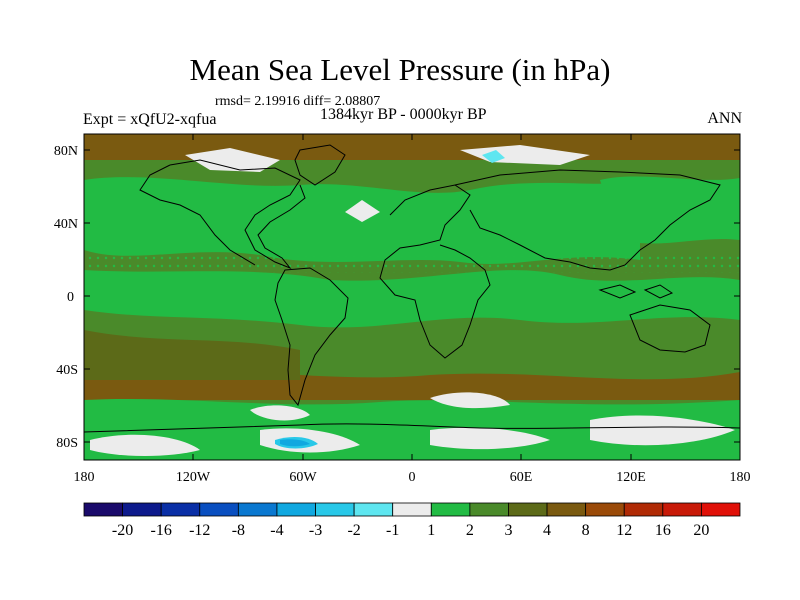  What do you see at coordinates (412, 264) in the screenshot?
I see `stipple-band` at bounding box center [412, 264].